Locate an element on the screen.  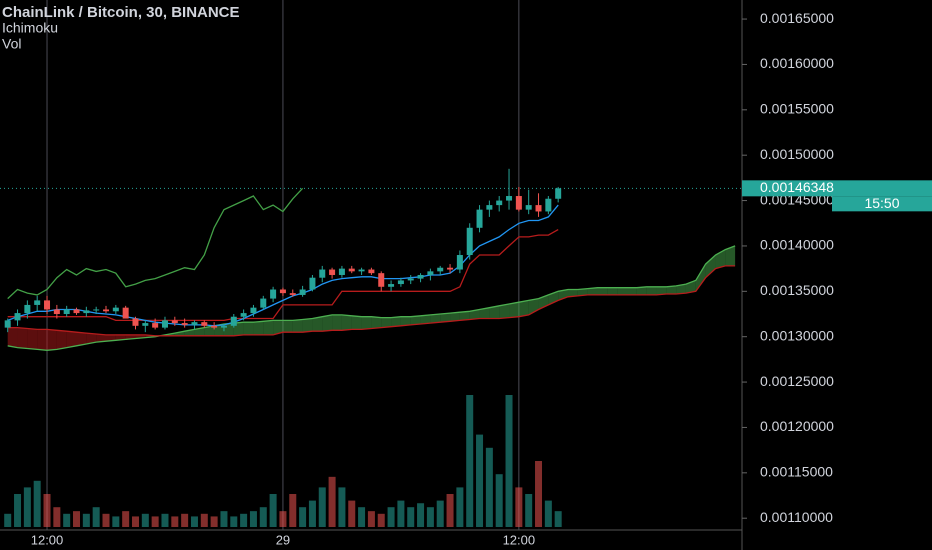
chart-title: ChainLink / Bitcoin, 30, BINANCE is located at coordinates (121, 12).